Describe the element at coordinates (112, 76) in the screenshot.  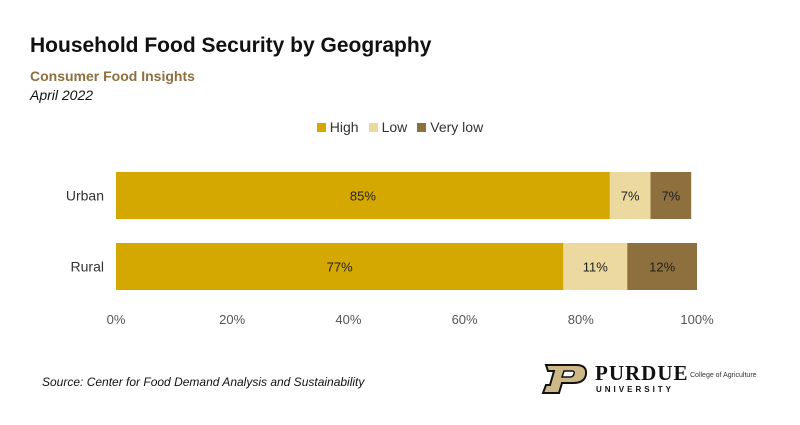
I see `chart-subtitle: Consumer Food Insights` at that location.